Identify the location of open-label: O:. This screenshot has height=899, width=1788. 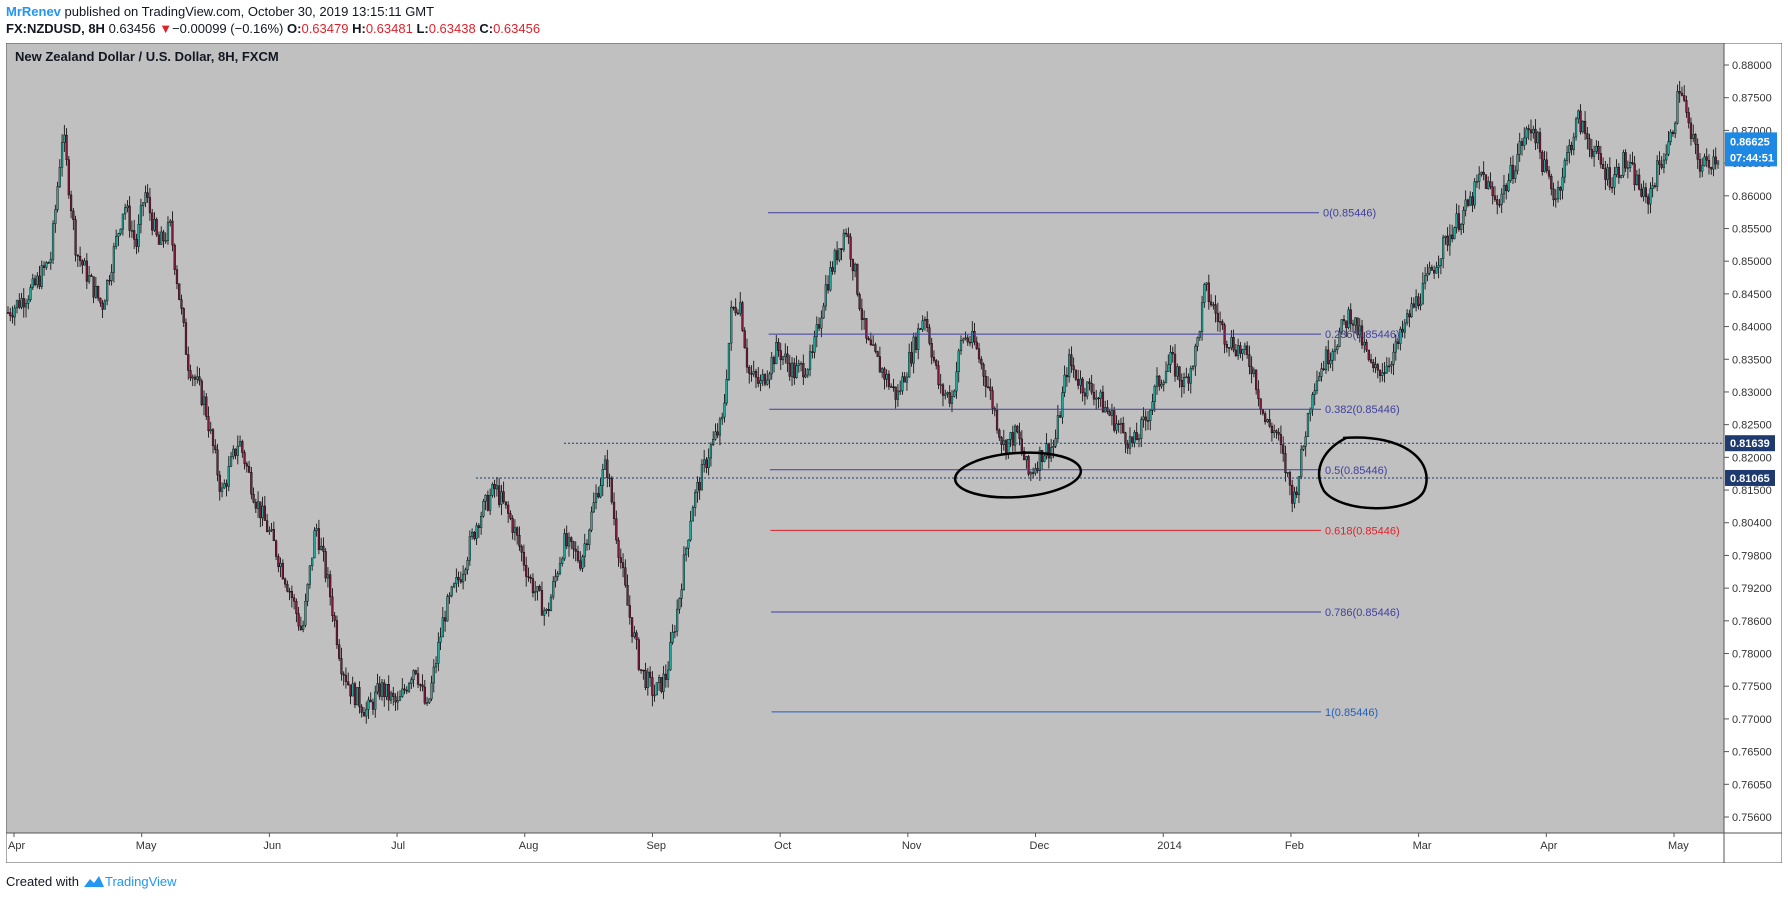
(294, 28).